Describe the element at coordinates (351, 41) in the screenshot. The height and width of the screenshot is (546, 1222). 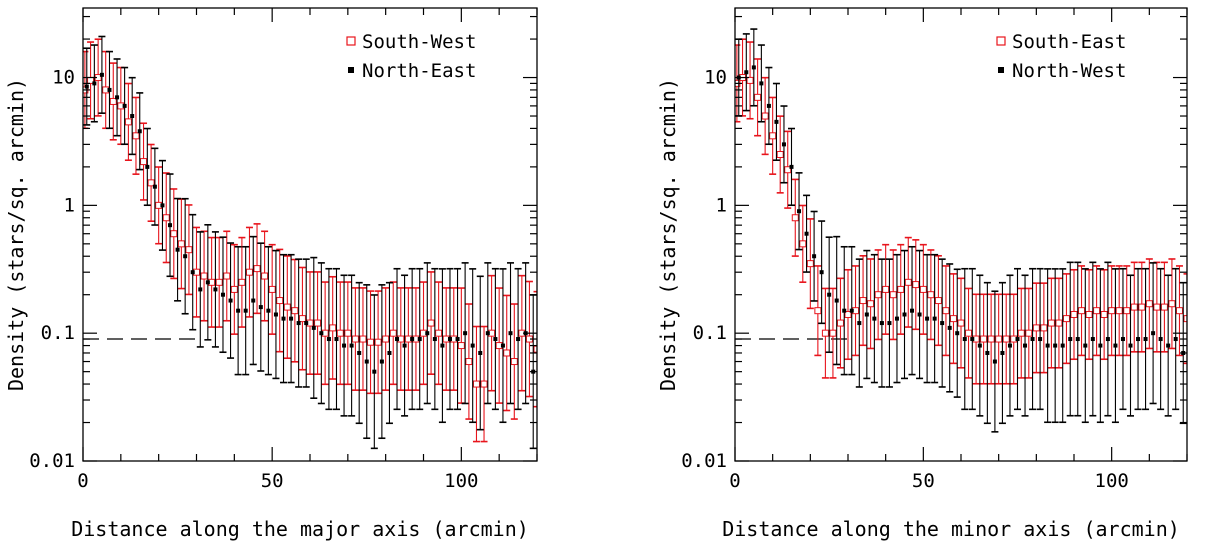
I see `legend-marker-open-square` at that location.